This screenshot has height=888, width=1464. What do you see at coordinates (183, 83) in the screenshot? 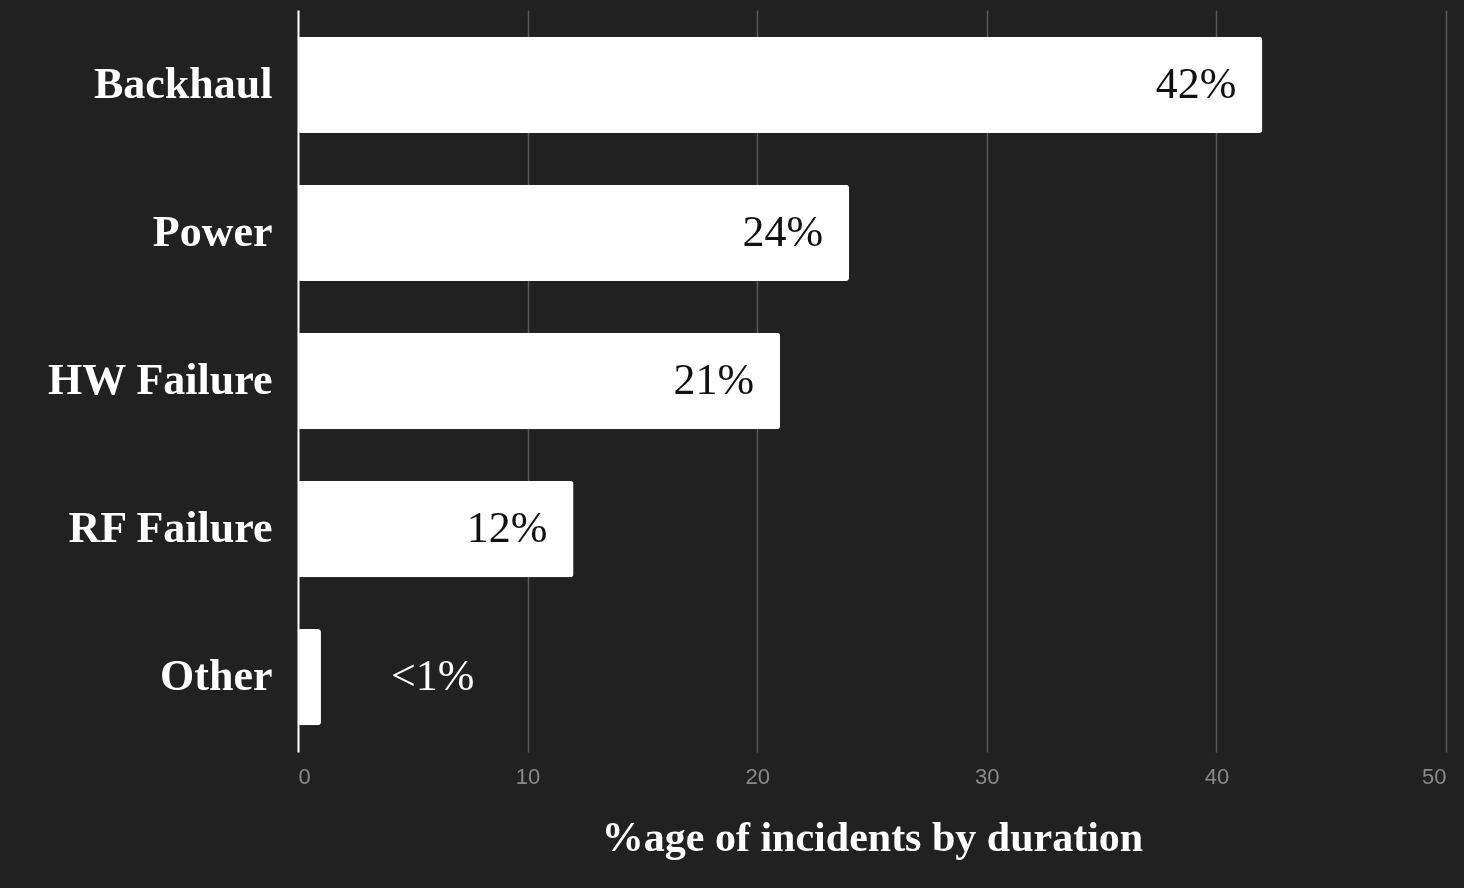
I see `y-tick-label: Backhaul` at bounding box center [183, 83].